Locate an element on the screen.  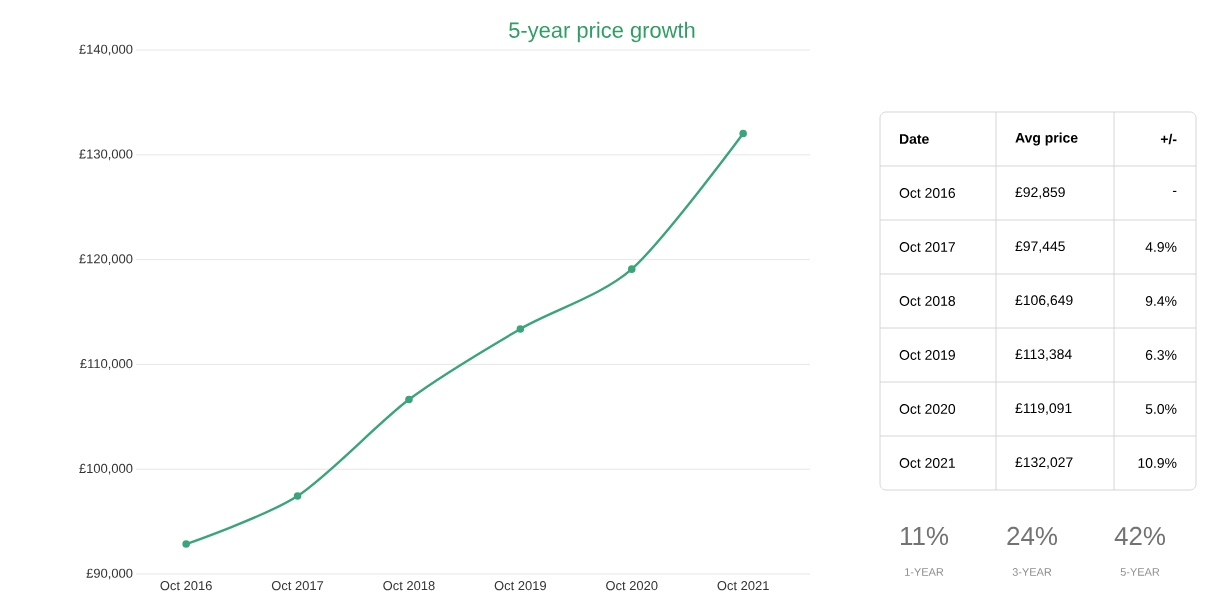
text: 42% is located at coordinates (1140, 536).